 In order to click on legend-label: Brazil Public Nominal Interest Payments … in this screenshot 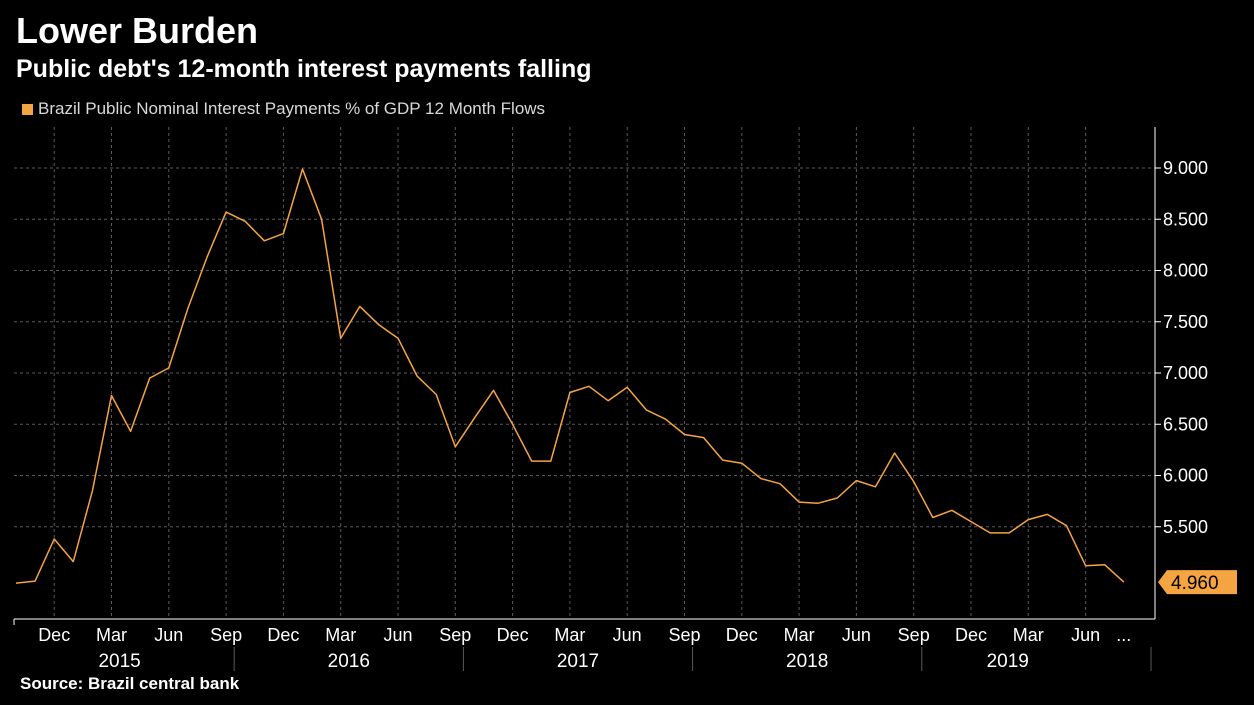, I will do `click(292, 108)`.